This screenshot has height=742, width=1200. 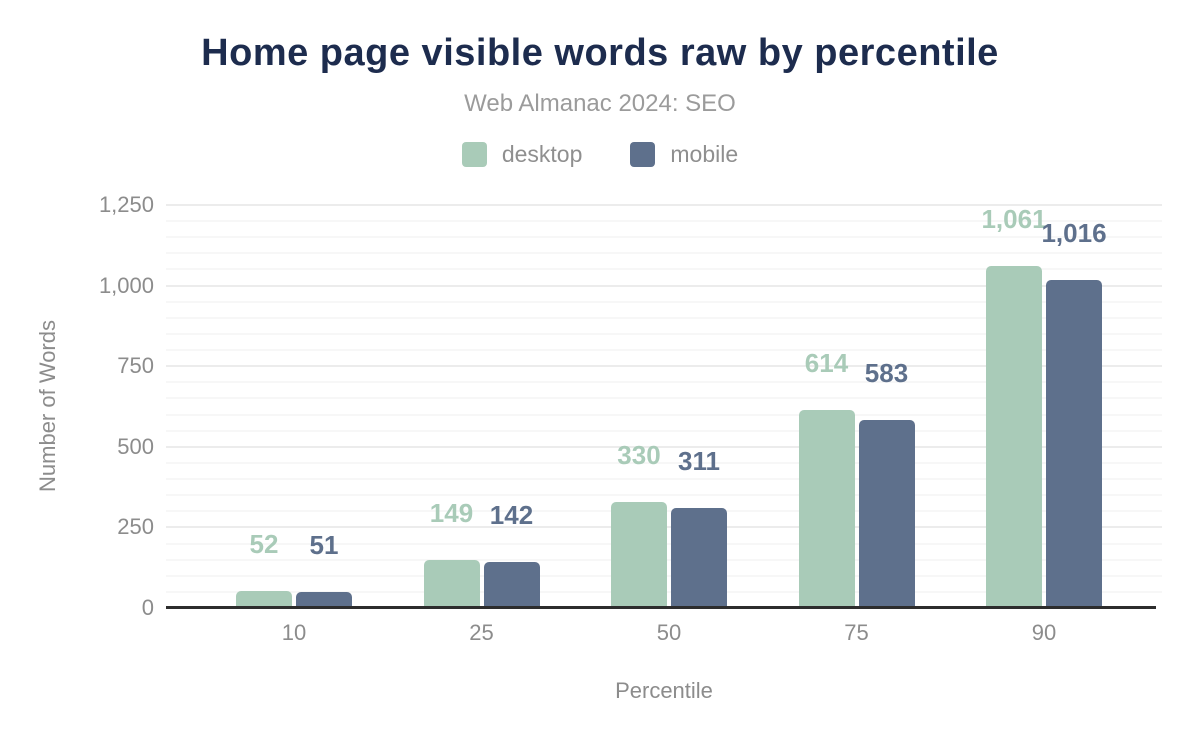 What do you see at coordinates (600, 154) in the screenshot?
I see `legend: desktop mobile` at bounding box center [600, 154].